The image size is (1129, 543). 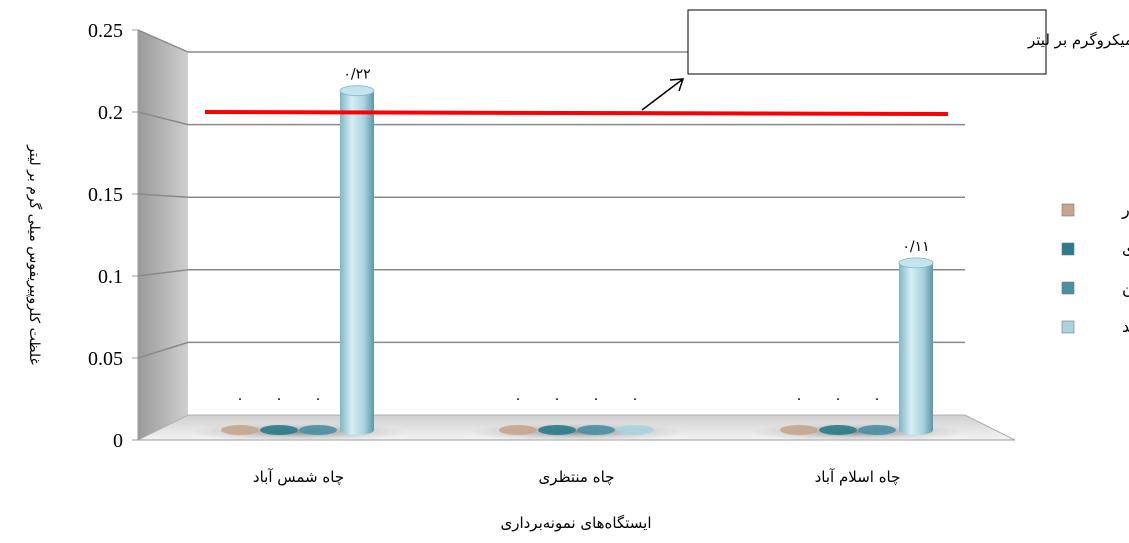 I want to click on legend-label: آذر, so click(x=1125, y=210).